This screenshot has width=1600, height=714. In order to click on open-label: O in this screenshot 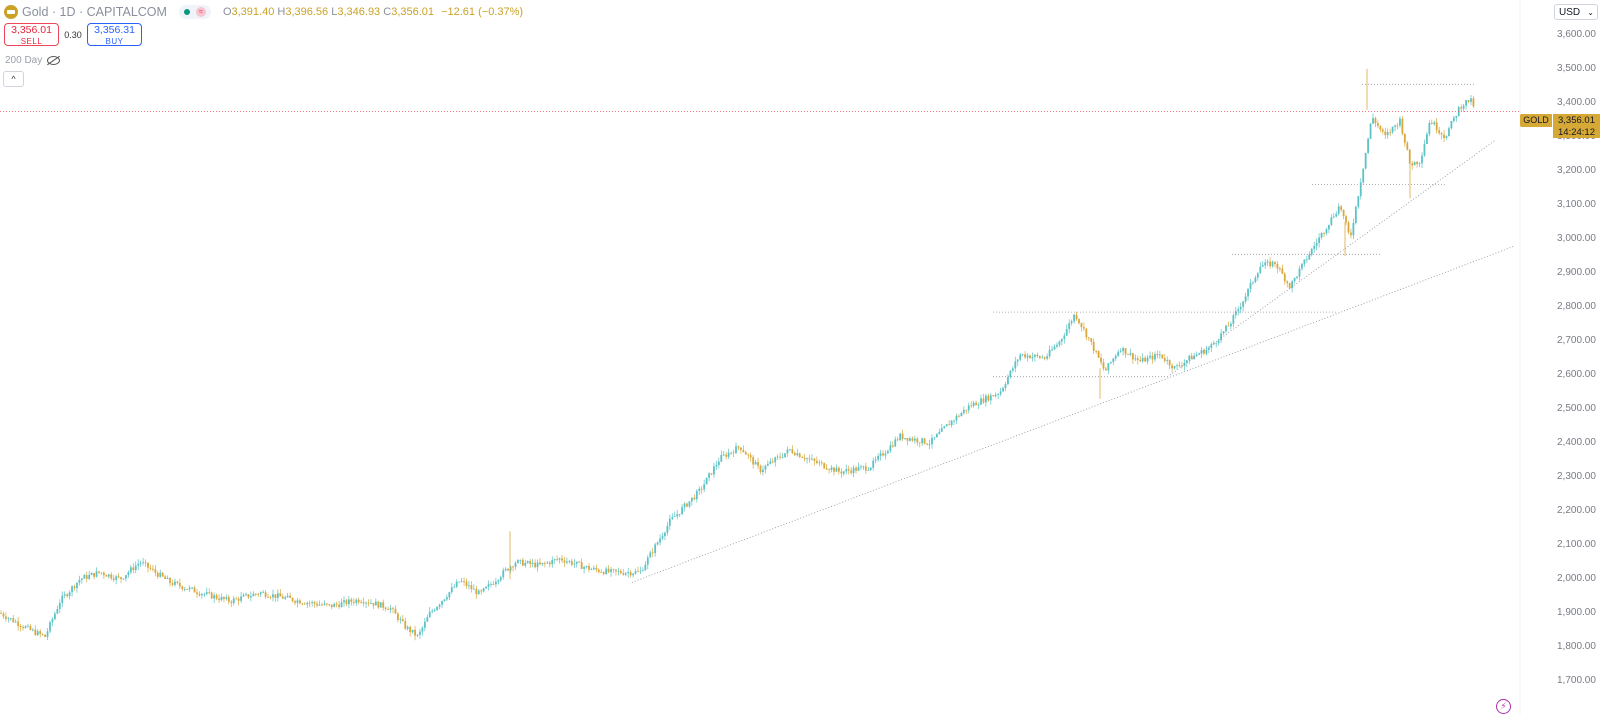, I will do `click(227, 12)`.